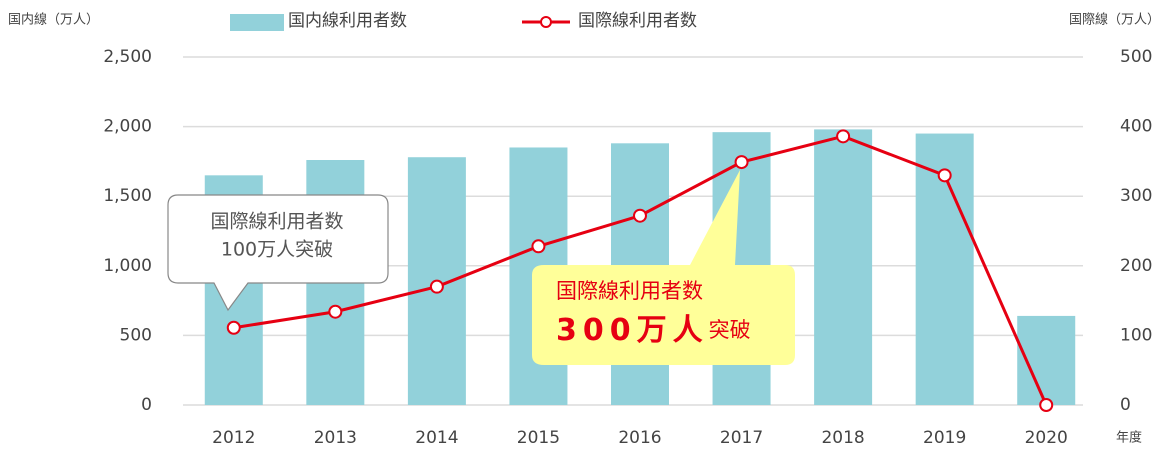 The height and width of the screenshot is (450, 1168). Describe the element at coordinates (277, 250) in the screenshot. I see `callout-text: 100万人突破` at that location.